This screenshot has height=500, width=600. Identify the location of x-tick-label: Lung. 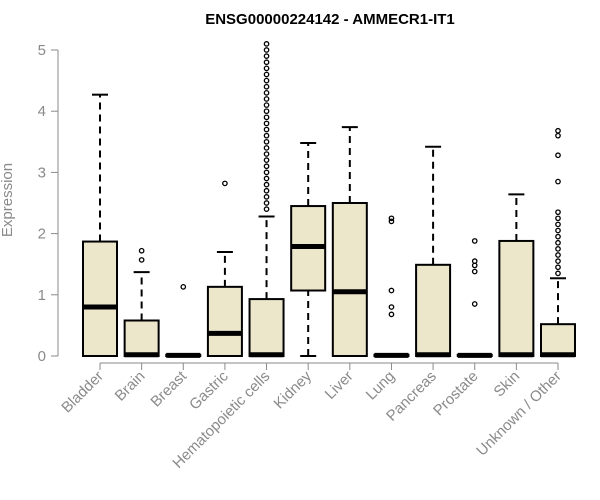
(381, 386).